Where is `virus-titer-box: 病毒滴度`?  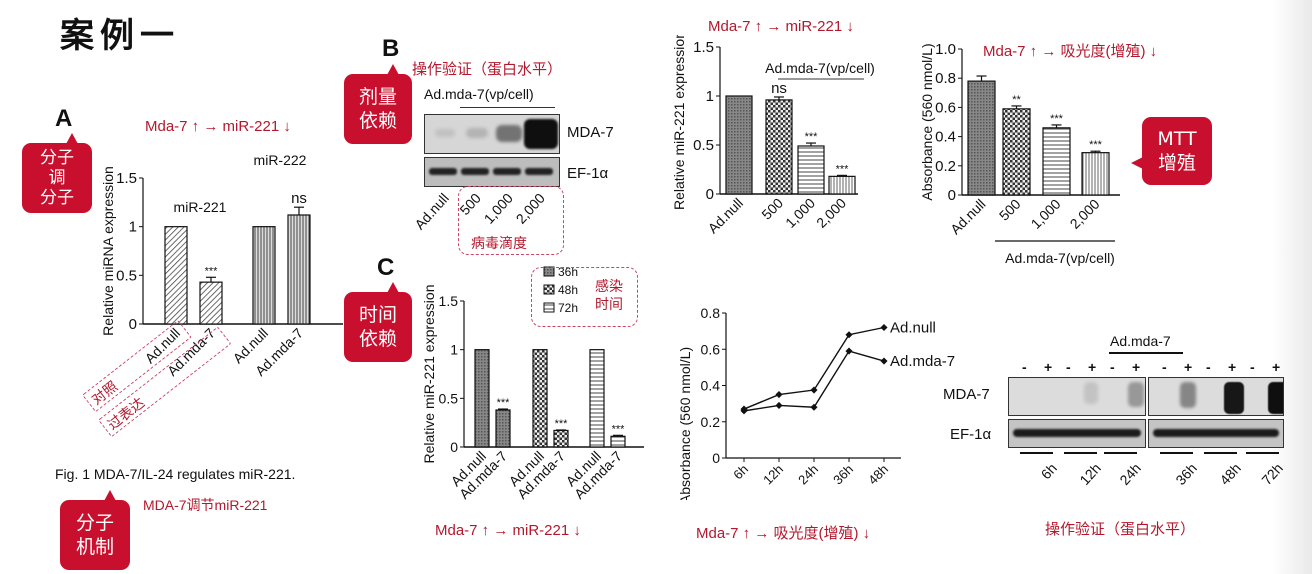 virus-titer-box: 病毒滴度 is located at coordinates (511, 220).